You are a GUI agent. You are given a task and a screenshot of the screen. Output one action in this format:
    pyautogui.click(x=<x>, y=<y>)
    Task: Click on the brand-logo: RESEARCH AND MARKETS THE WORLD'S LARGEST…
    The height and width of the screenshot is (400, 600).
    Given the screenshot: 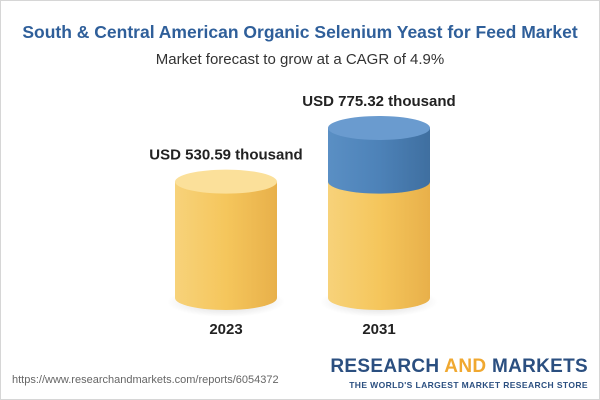 What is the action you would take?
    pyautogui.click(x=459, y=373)
    